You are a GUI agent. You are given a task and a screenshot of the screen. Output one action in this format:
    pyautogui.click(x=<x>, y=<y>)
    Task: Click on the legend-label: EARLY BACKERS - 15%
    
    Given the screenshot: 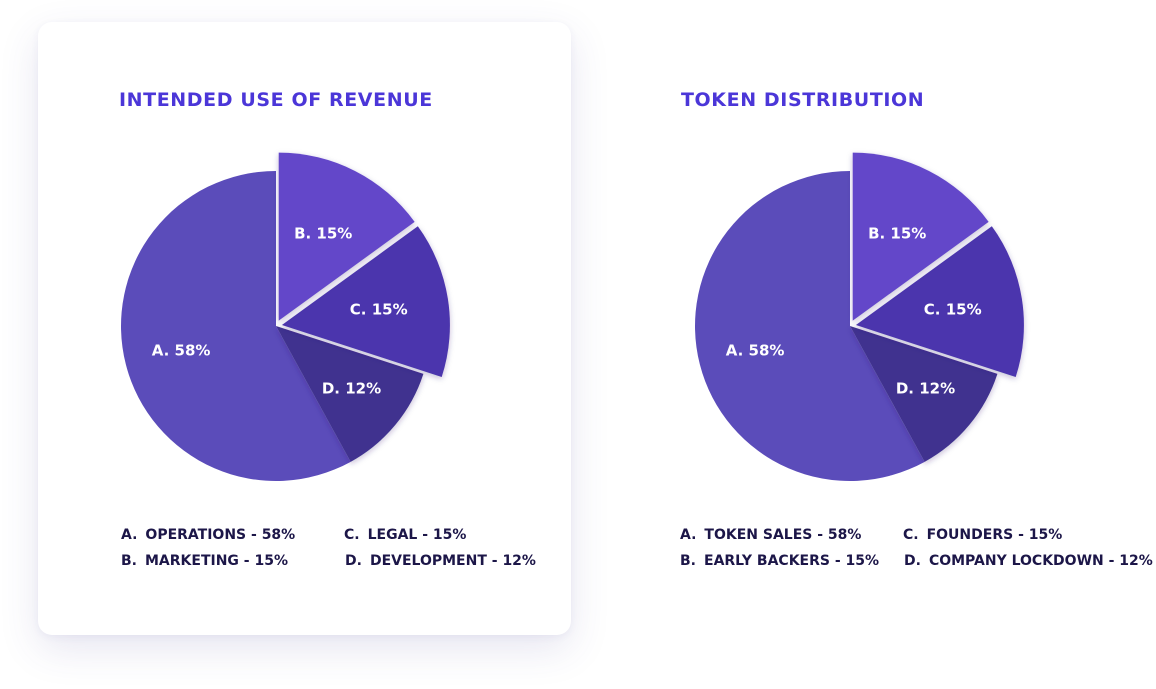 What is the action you would take?
    pyautogui.click(x=792, y=561)
    